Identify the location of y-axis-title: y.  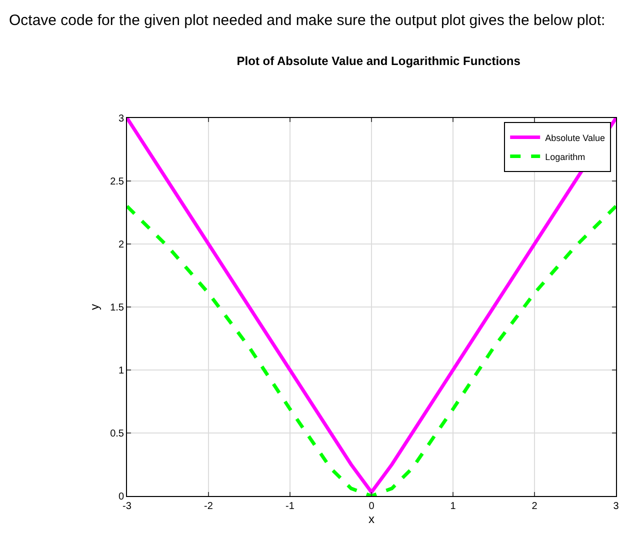
(94, 307).